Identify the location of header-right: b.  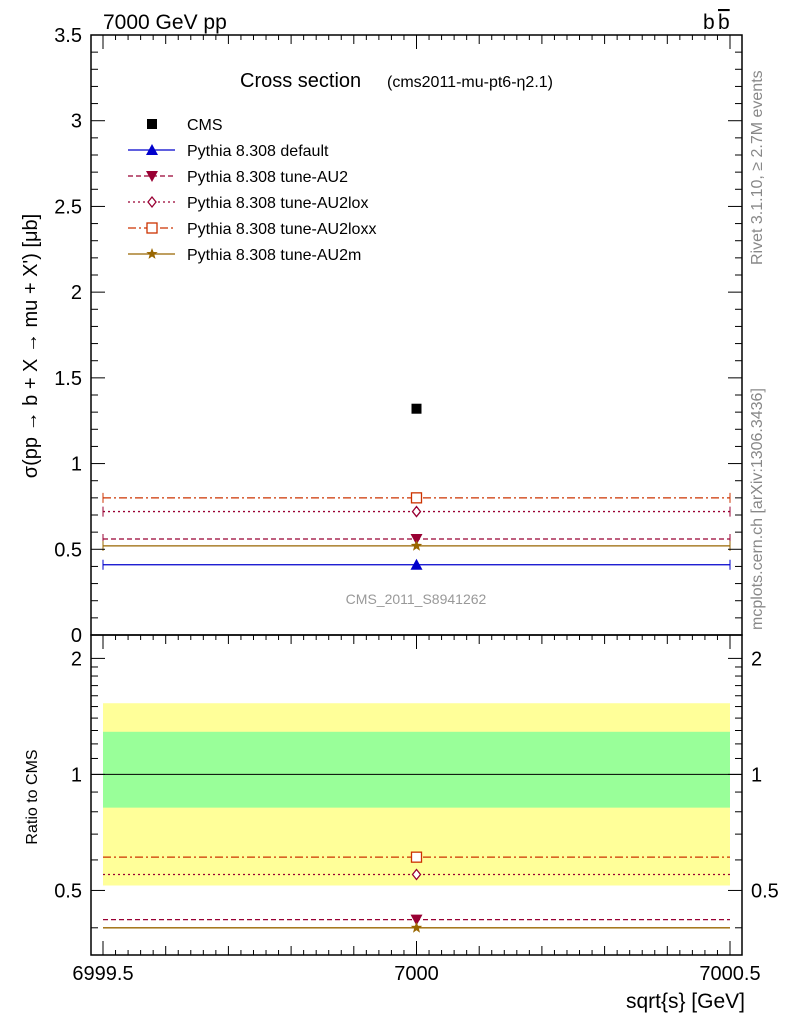
(709, 22).